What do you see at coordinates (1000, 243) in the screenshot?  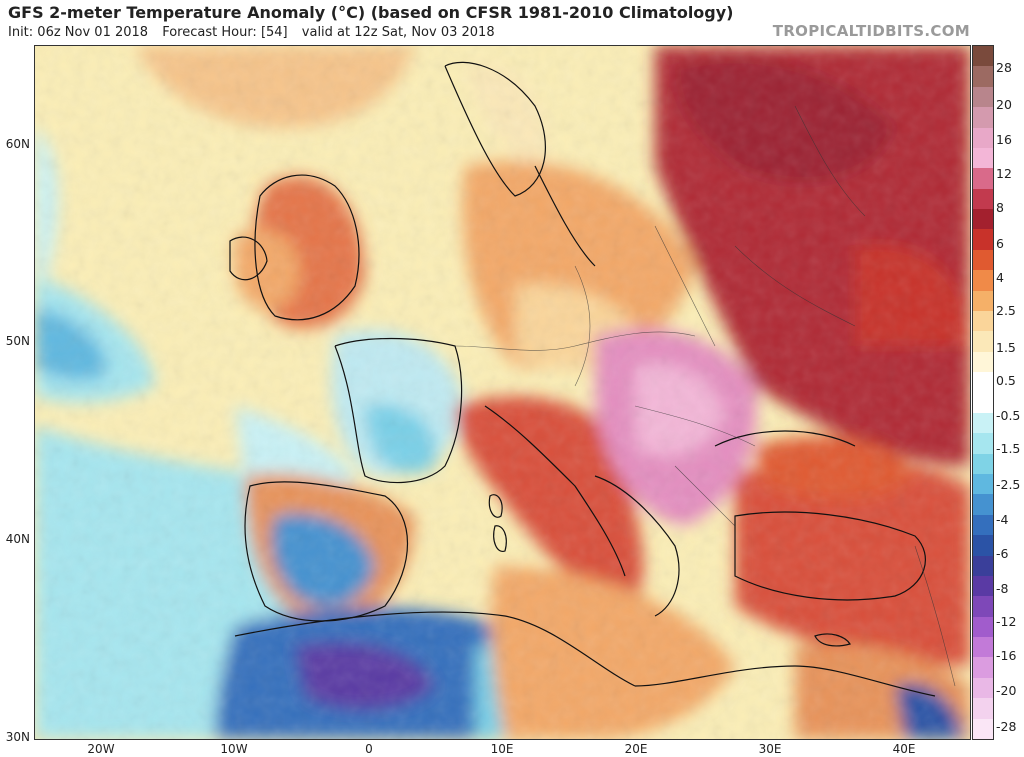 I see `colorbar-tick-label: 6` at bounding box center [1000, 243].